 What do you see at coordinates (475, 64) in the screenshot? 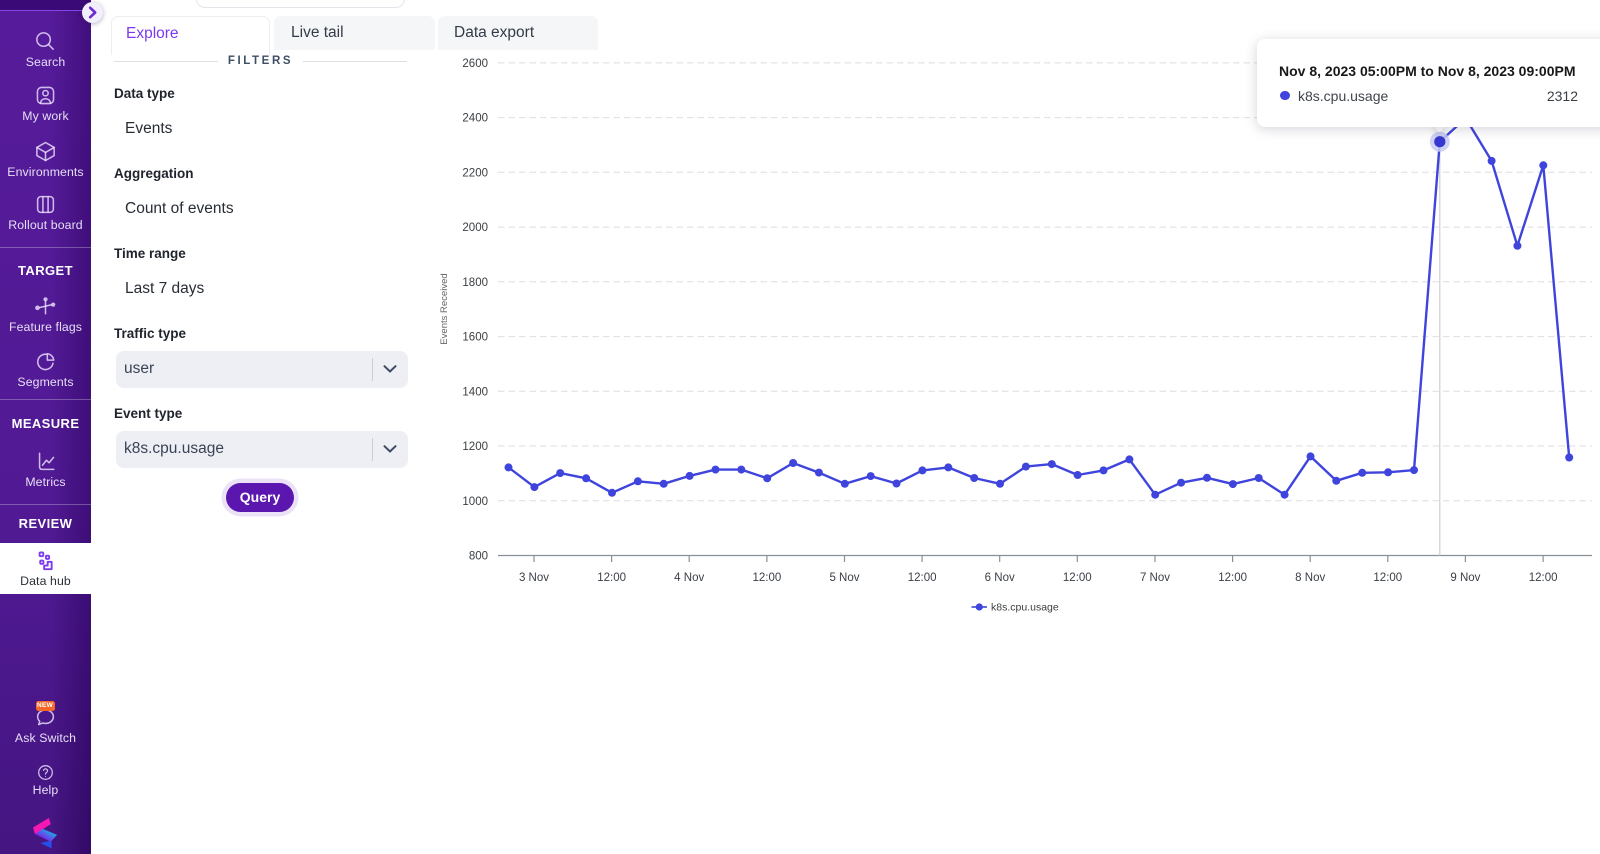
I see `svg-text: 2600` at bounding box center [475, 64].